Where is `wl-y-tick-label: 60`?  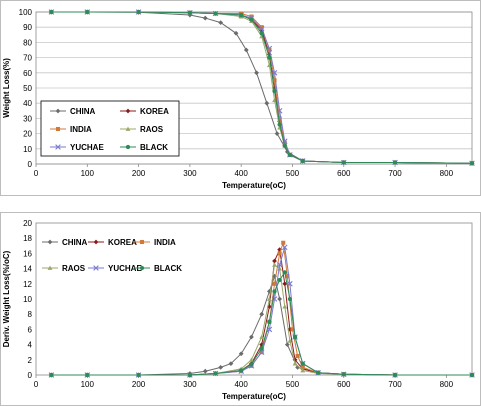
wl-y-tick-label: 60 is located at coordinates (27, 73).